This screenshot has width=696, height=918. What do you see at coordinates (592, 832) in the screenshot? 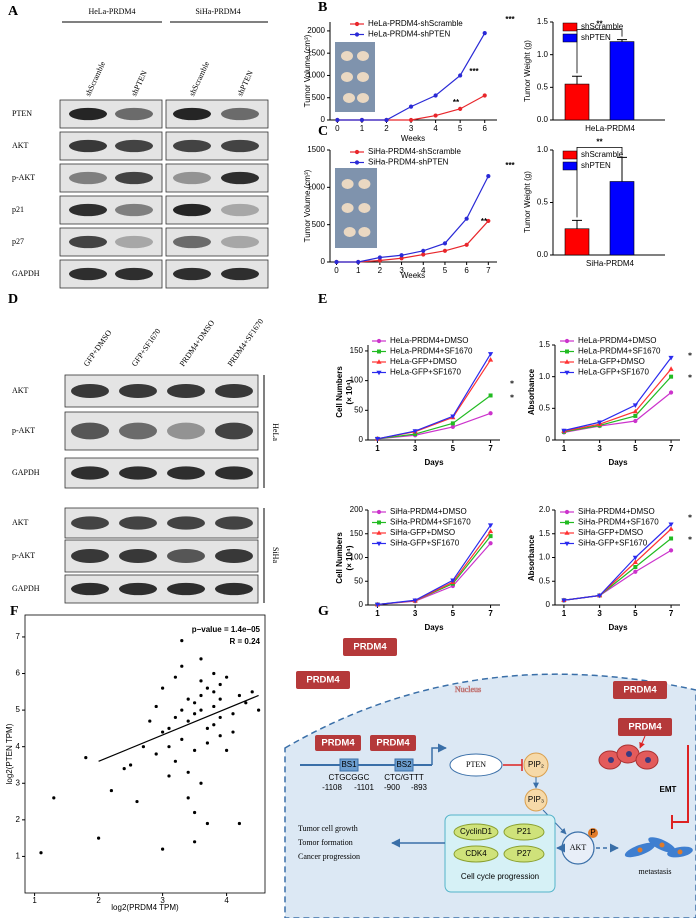
I see `phospho-label: P` at bounding box center [592, 832].